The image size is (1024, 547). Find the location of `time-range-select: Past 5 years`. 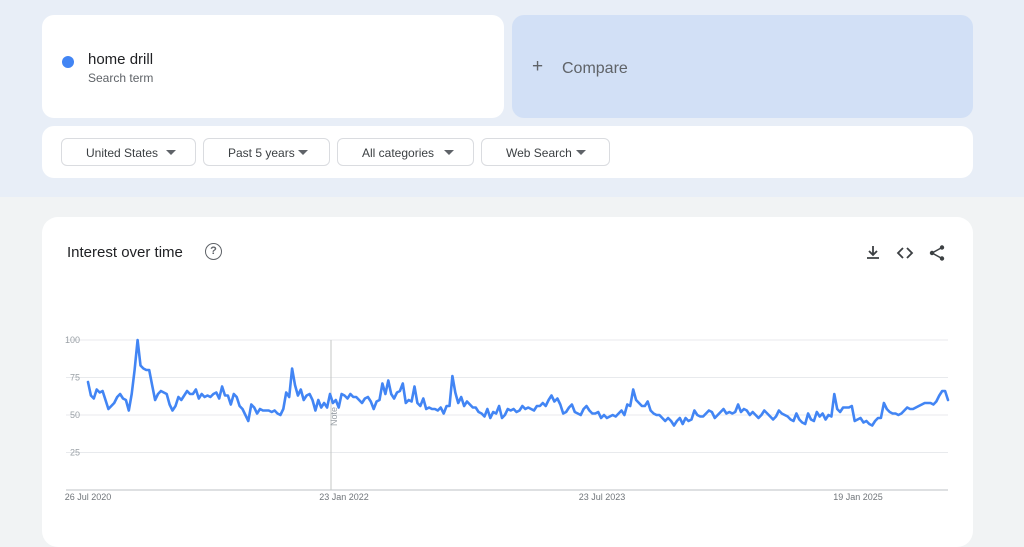

time-range-select: Past 5 years is located at coordinates (266, 152).